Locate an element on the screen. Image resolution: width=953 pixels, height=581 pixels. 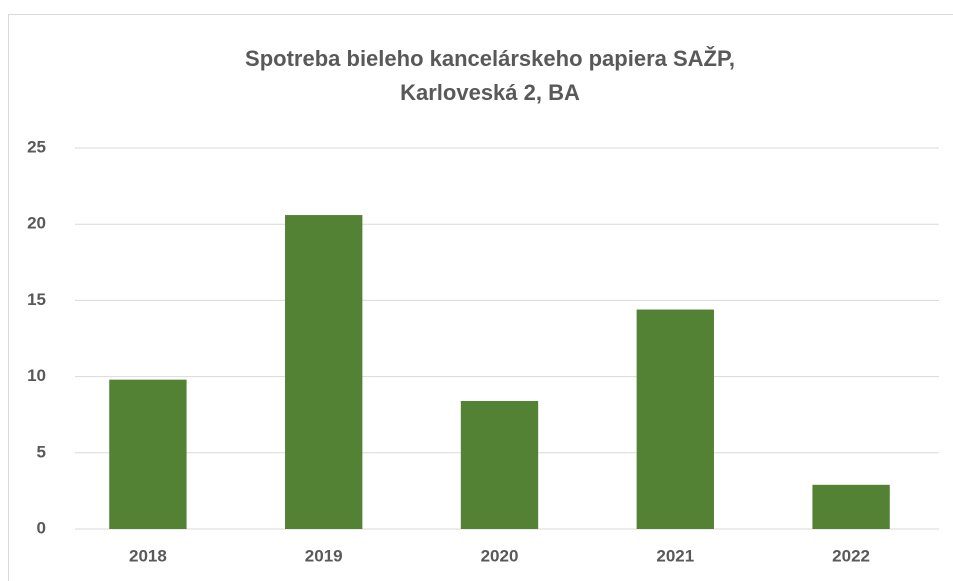
x-tick-label: 2021 is located at coordinates (675, 555).